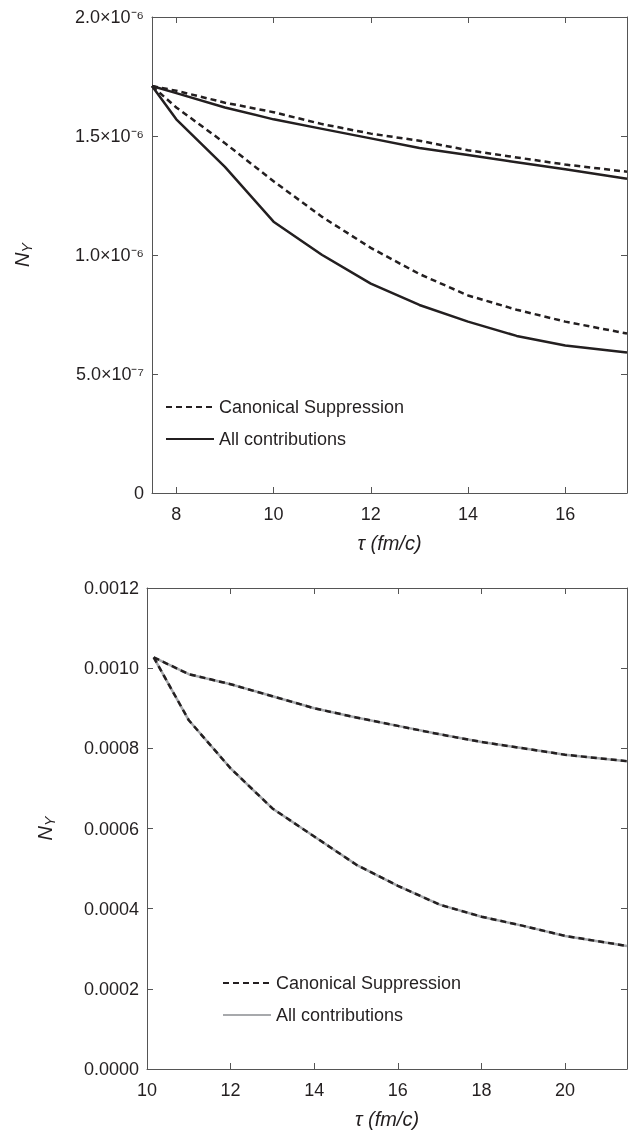 This screenshot has height=1147, width=634. I want to click on y-tick-label: 5.0×10⁻⁷, so click(109, 374).